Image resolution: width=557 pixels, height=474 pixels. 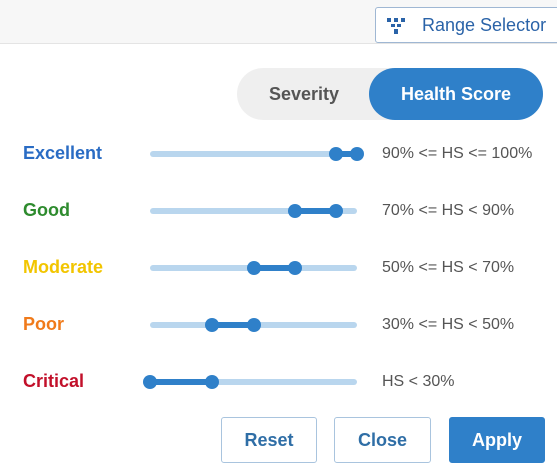 I want to click on range-selector-button: Range Selector, so click(x=466, y=25).